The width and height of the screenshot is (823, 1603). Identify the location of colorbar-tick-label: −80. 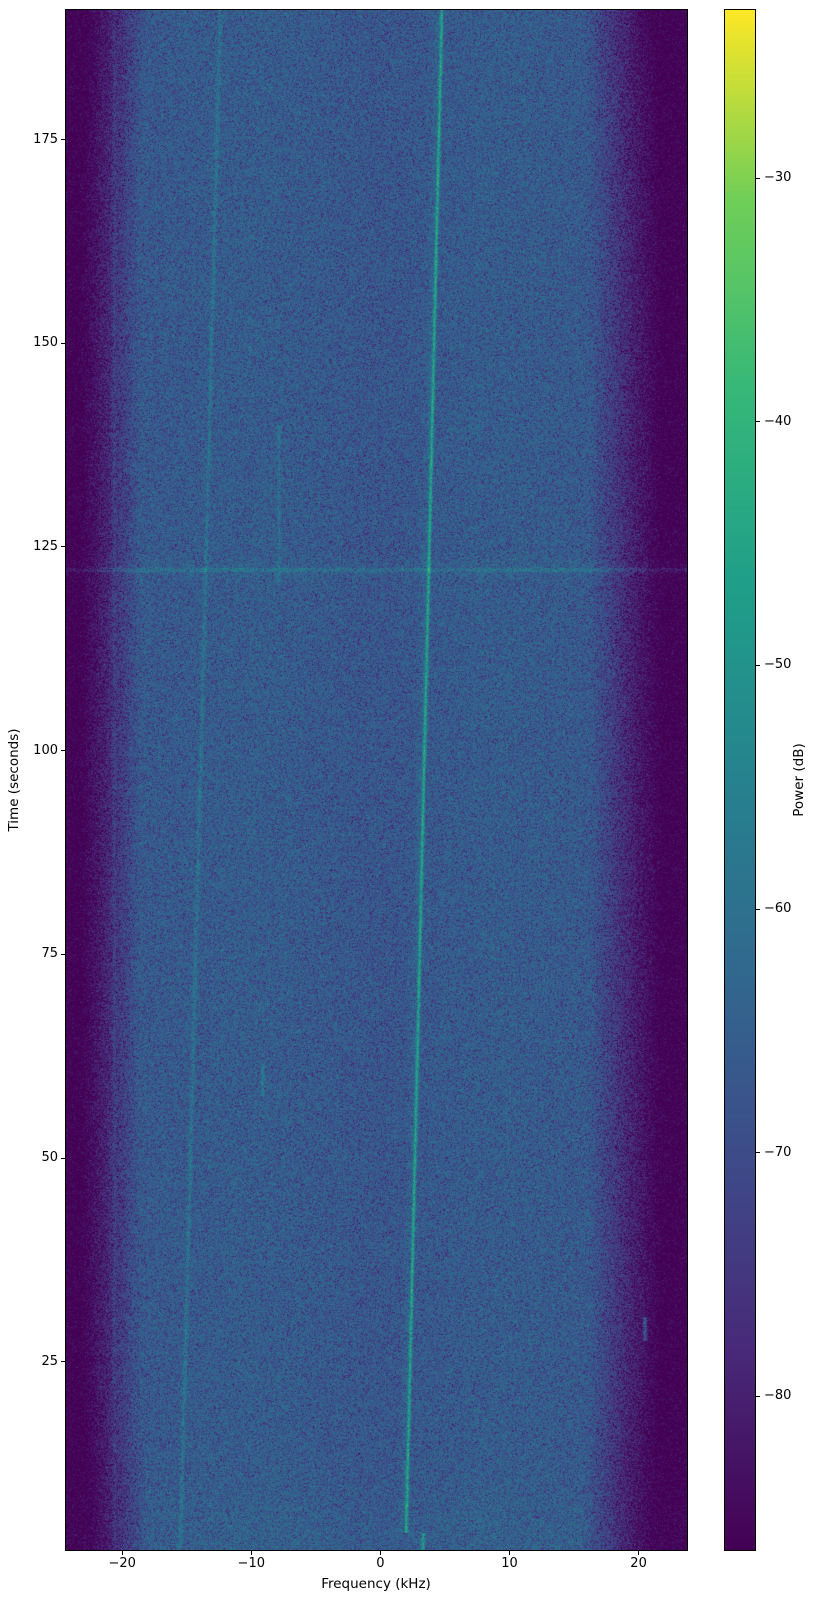
(778, 1396).